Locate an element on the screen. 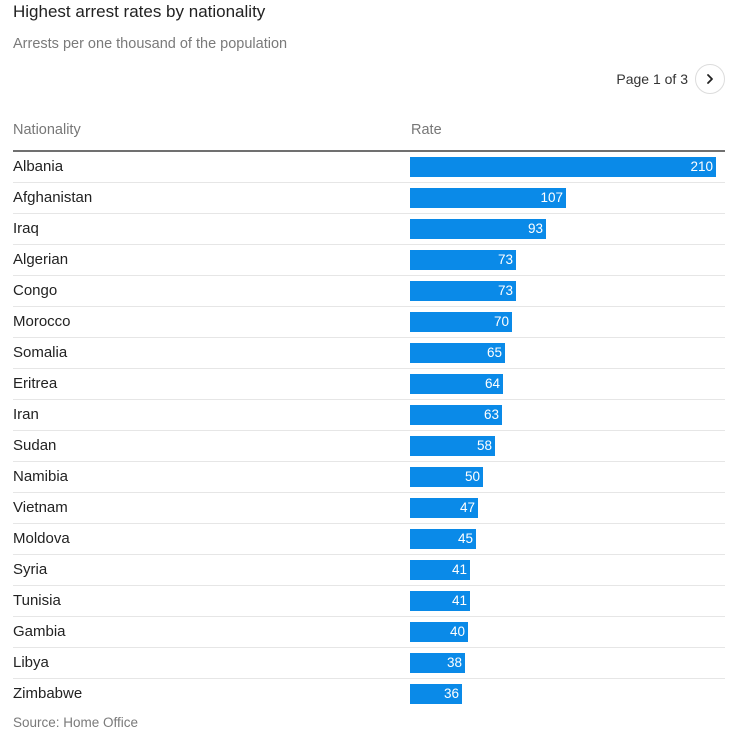 The image size is (749, 738). table-header: Nationality Rate is located at coordinates (369, 135).